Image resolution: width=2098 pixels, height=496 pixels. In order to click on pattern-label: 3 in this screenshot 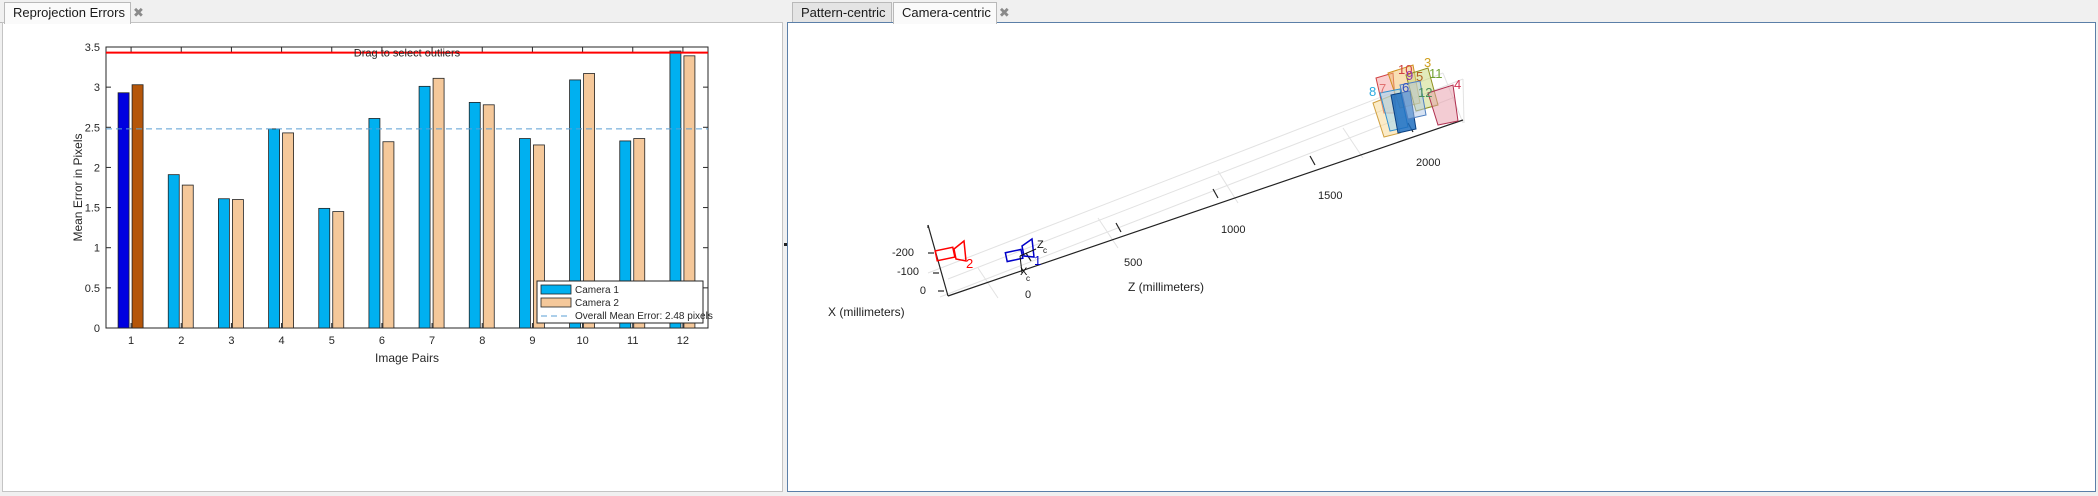, I will do `click(1427, 62)`.